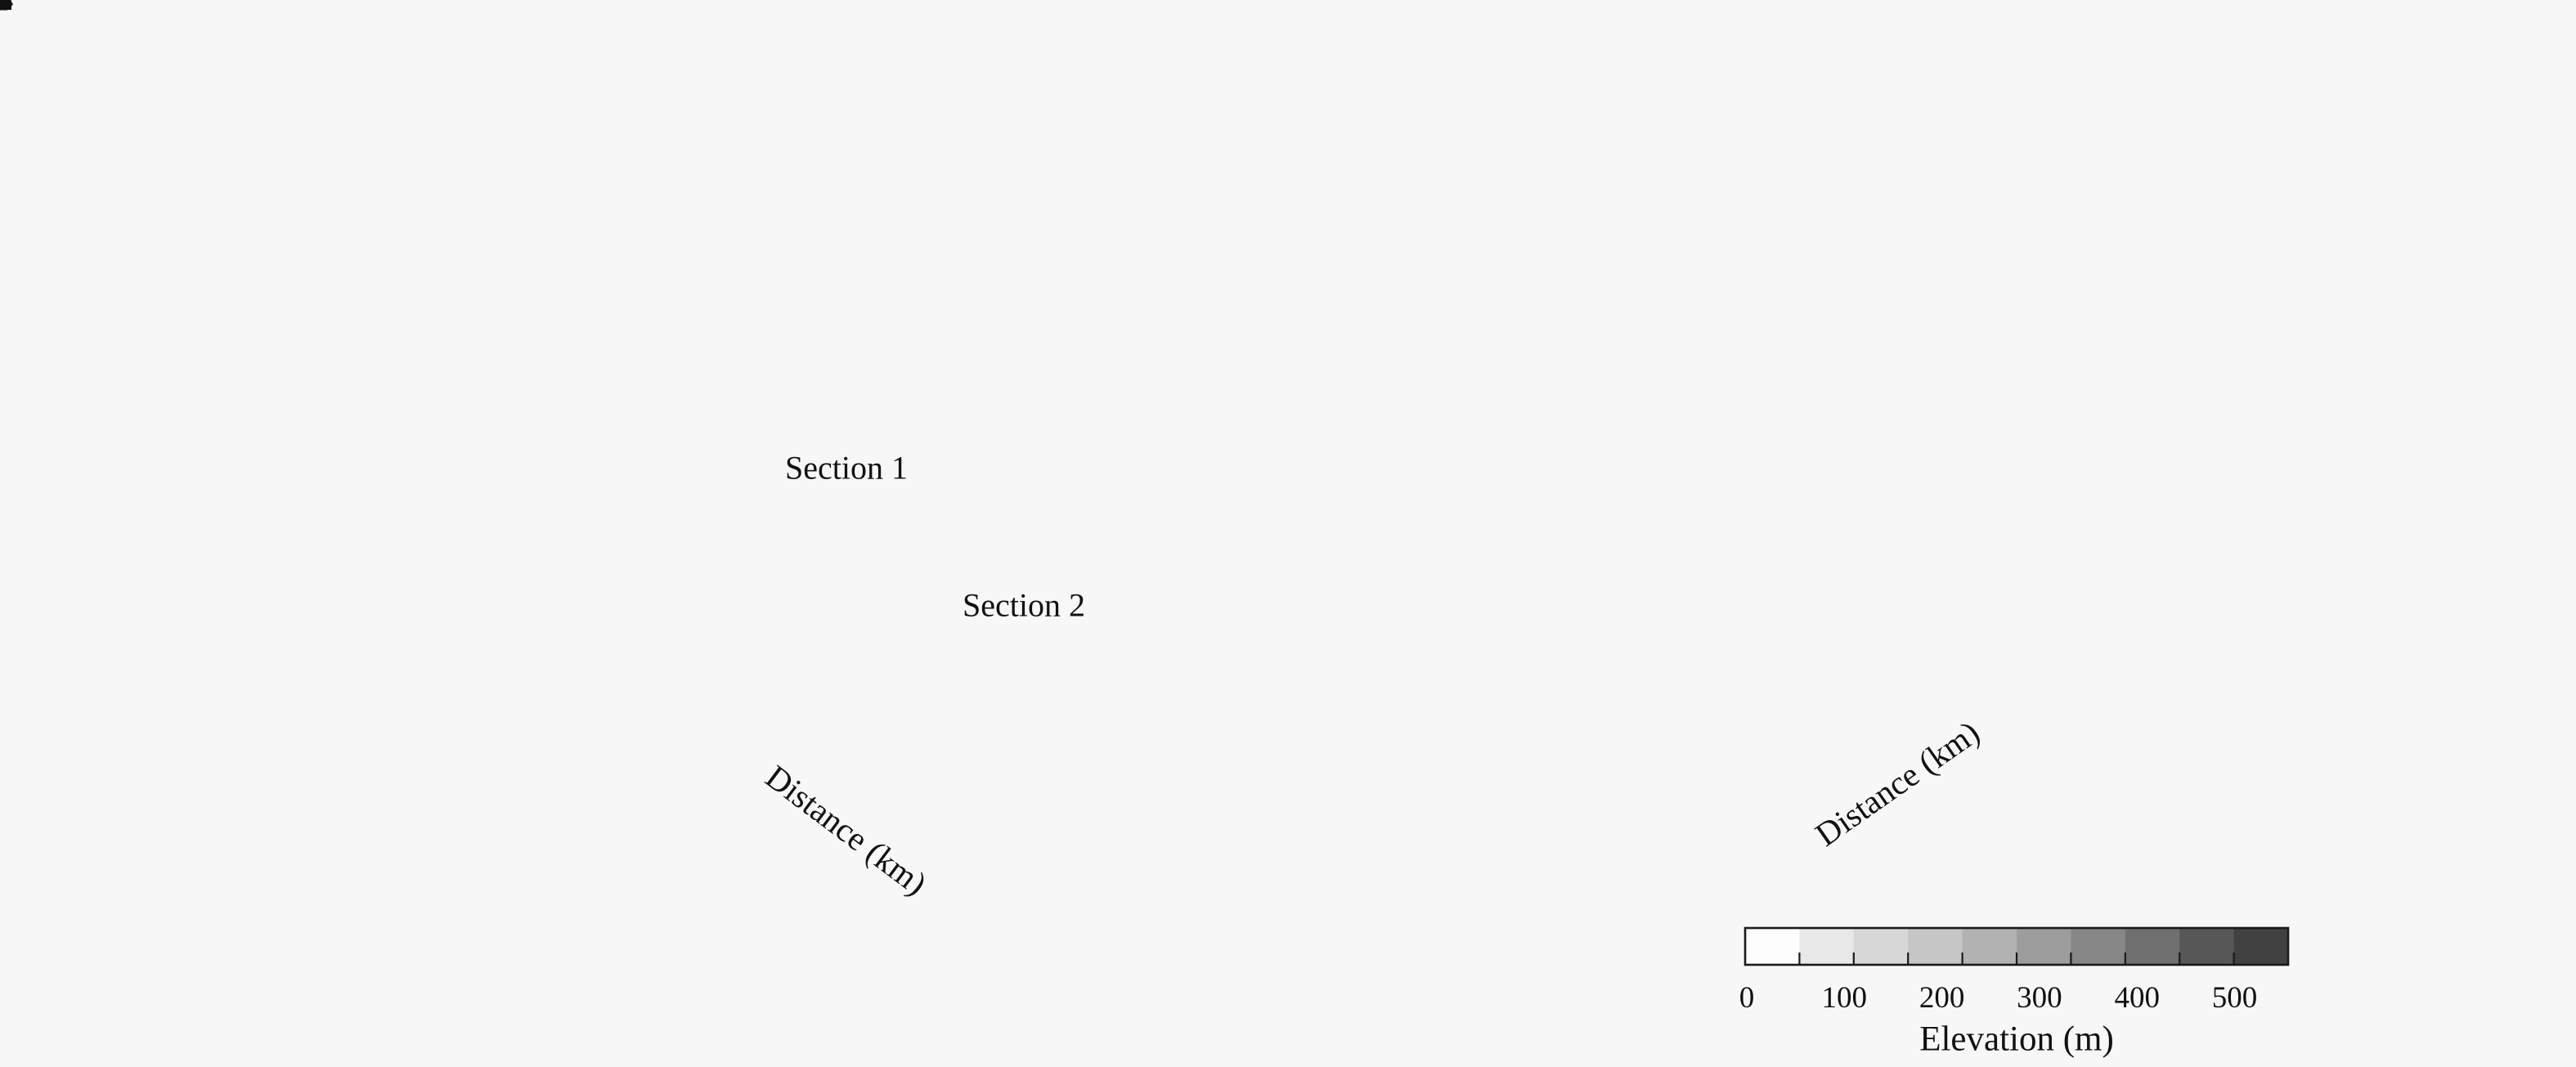 The image size is (2576, 1067). Describe the element at coordinates (1942, 998) in the screenshot. I see `svg-text: 200` at that location.